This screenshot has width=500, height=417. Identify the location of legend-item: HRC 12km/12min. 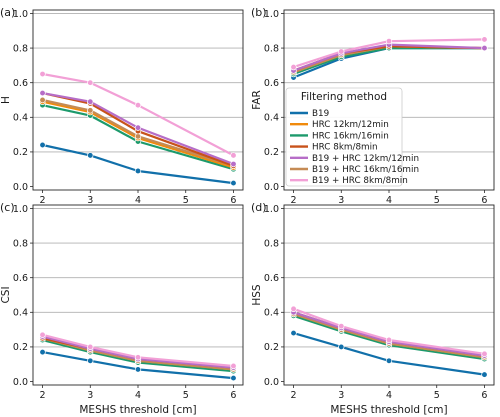
(339, 125).